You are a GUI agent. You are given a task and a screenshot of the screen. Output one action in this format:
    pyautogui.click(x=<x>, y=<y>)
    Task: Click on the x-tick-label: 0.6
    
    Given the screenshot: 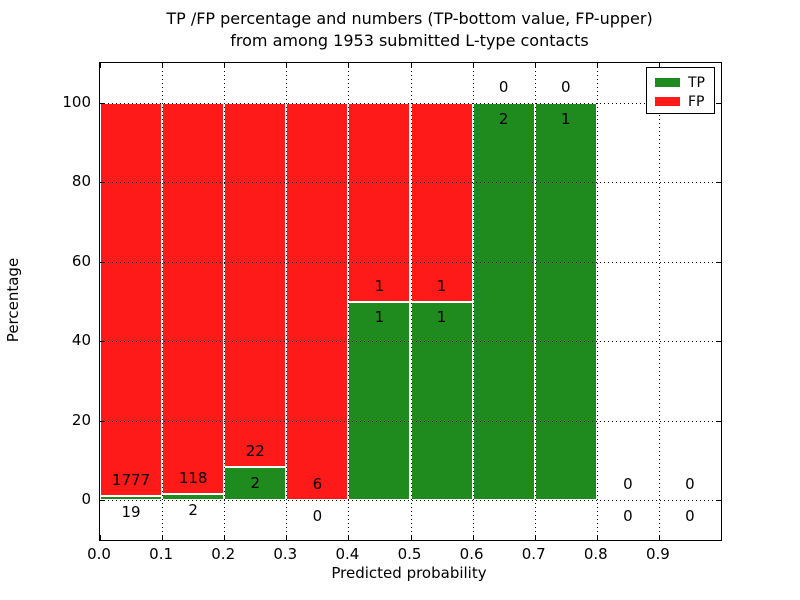 What is the action you would take?
    pyautogui.click(x=471, y=554)
    